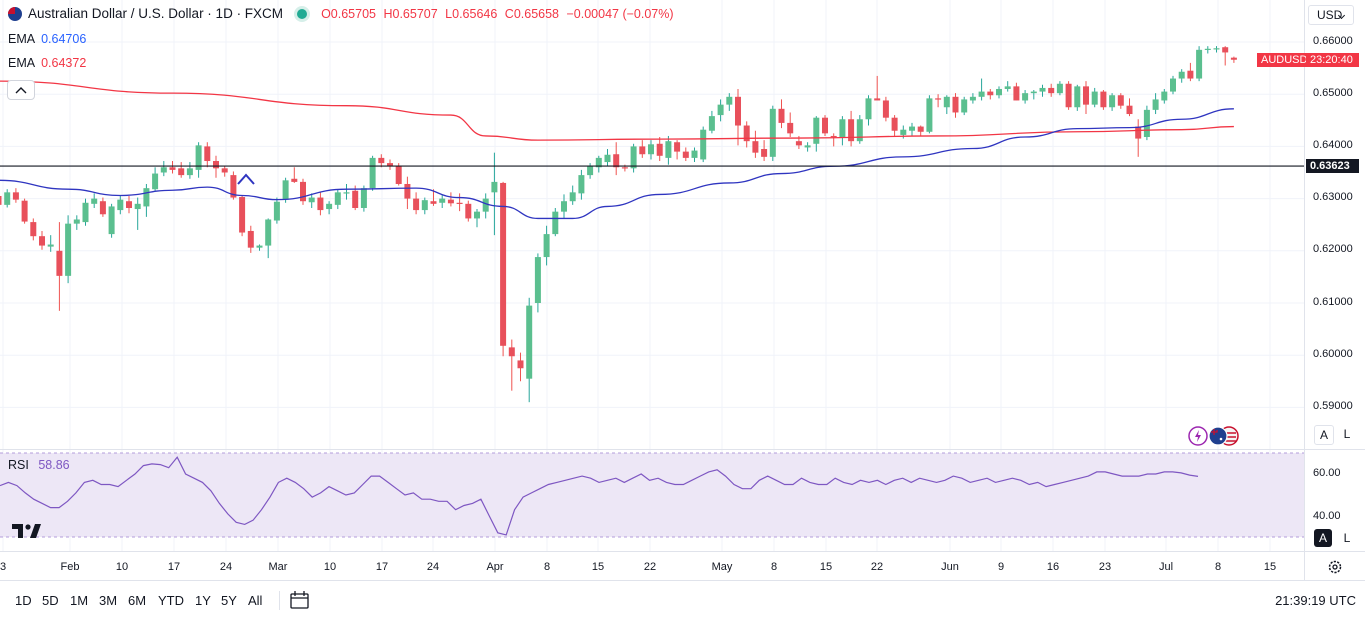 The height and width of the screenshot is (619, 1365). What do you see at coordinates (1166, 567) in the screenshot?
I see `time-tick-label: Jul` at bounding box center [1166, 567].